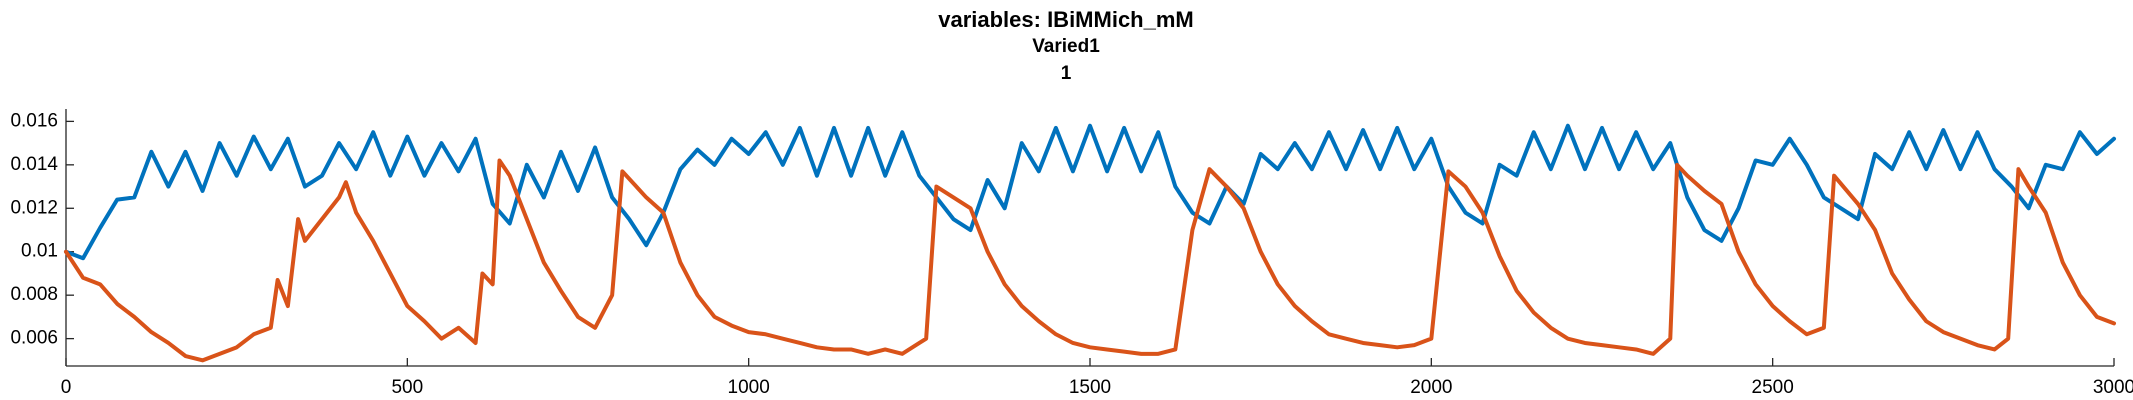 This screenshot has width=2133, height=400. I want to click on x-tick-label: 3000, so click(2113, 387).